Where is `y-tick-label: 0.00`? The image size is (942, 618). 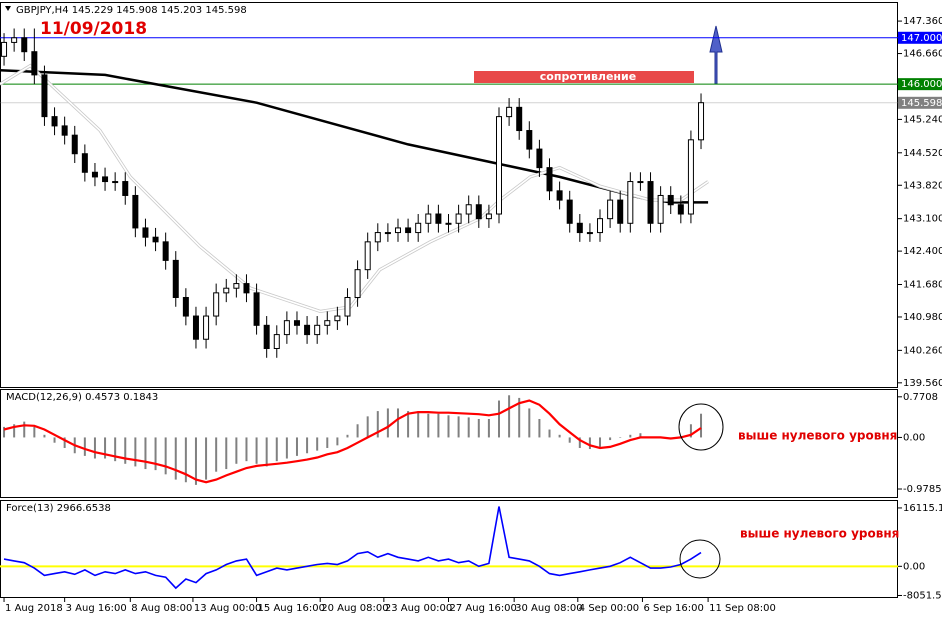
y-tick-label: 0.00 is located at coordinates (914, 566).